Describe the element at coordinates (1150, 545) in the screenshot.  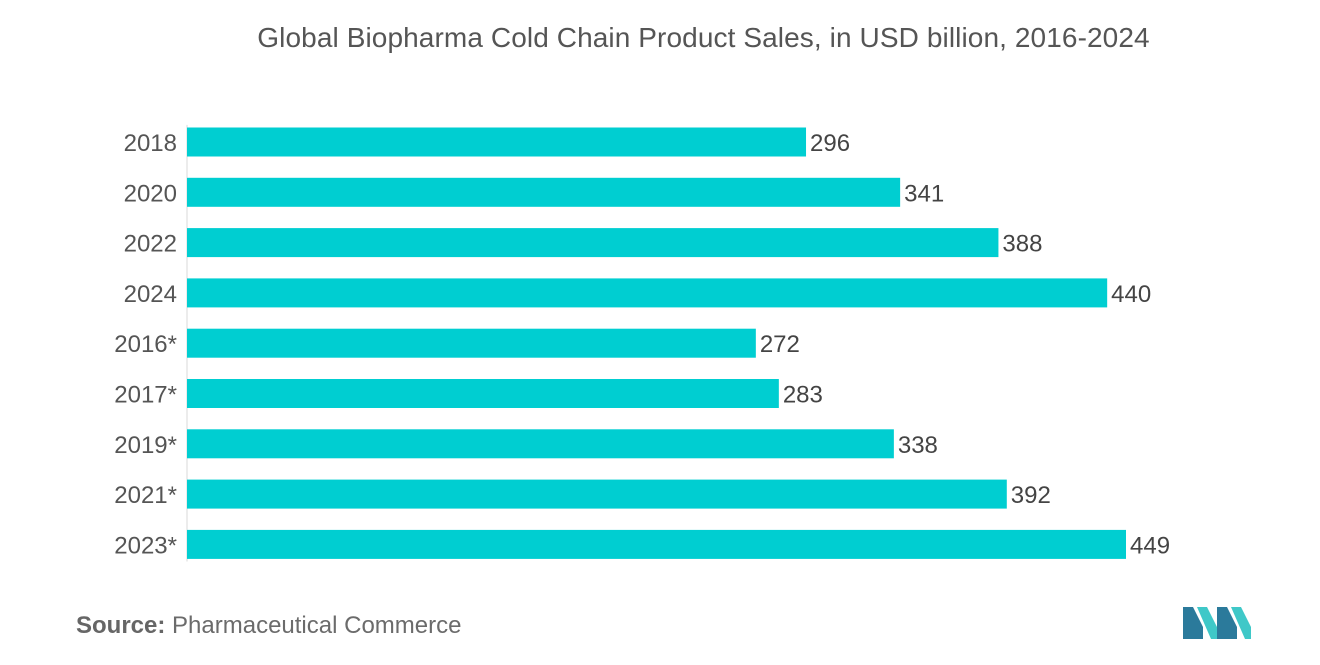
I see `data-label: 449` at that location.